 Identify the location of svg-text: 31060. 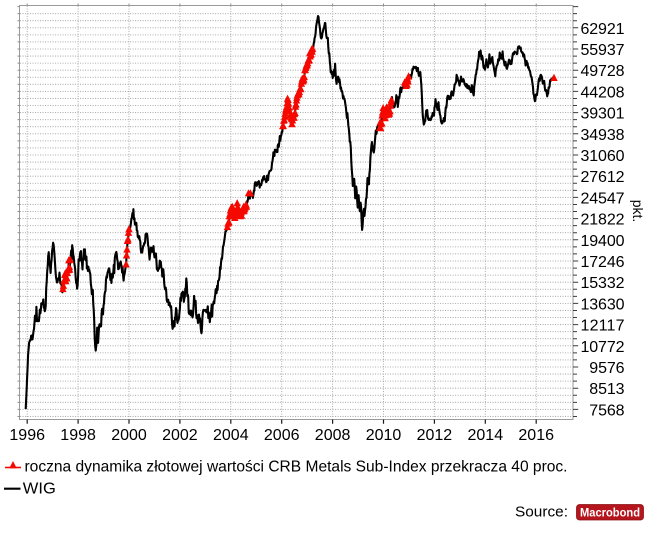
(603, 156).